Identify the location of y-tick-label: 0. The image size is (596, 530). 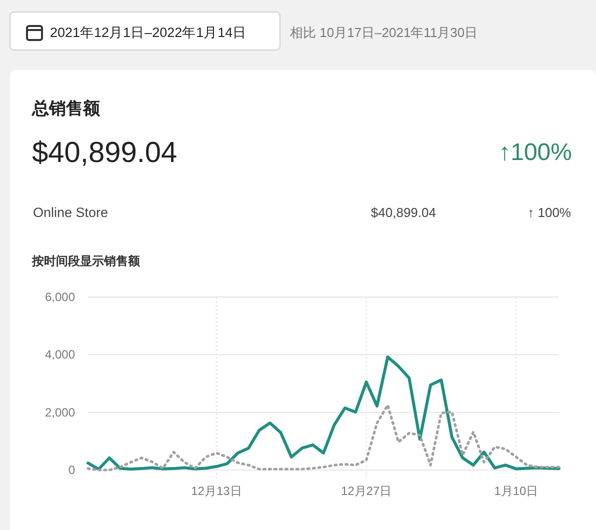
(72, 470).